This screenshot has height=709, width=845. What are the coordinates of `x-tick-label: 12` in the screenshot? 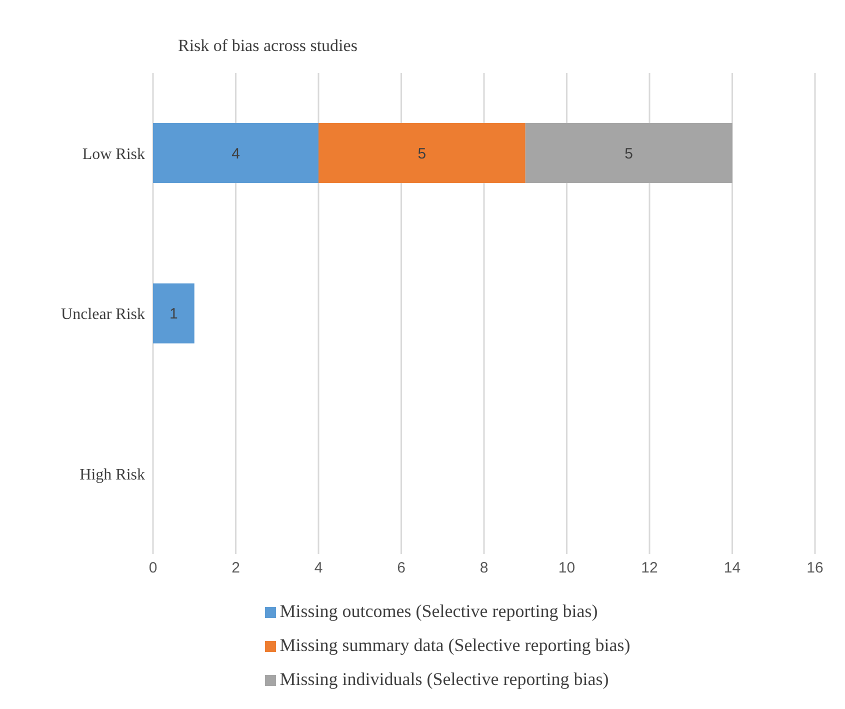 It's located at (649, 568).